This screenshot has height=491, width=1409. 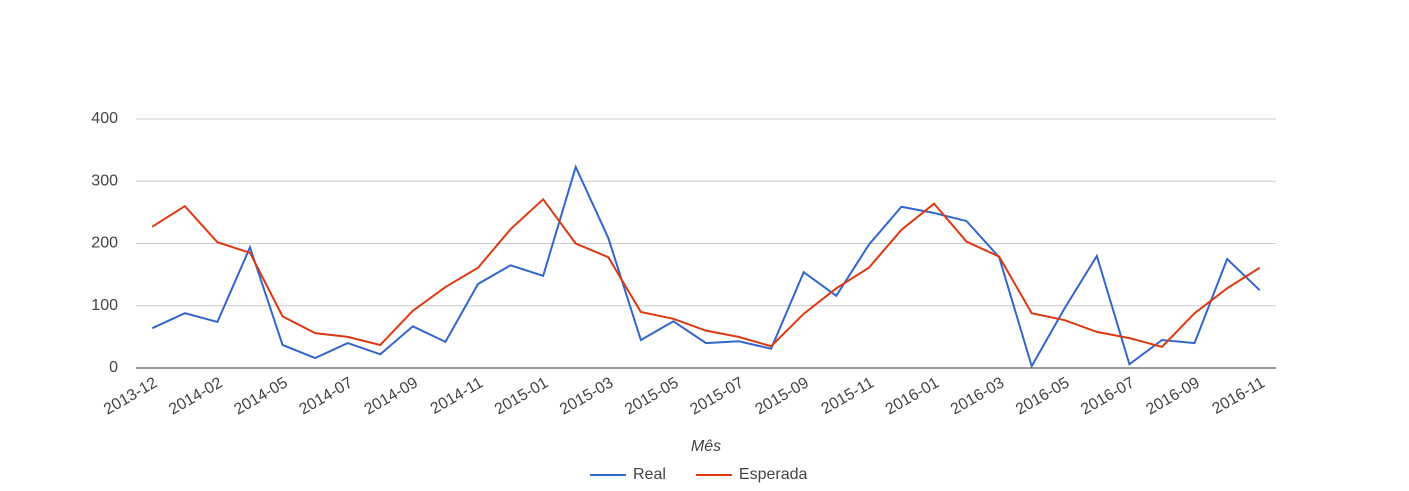 I want to click on x-tick-label: 2013-12, so click(x=130, y=396).